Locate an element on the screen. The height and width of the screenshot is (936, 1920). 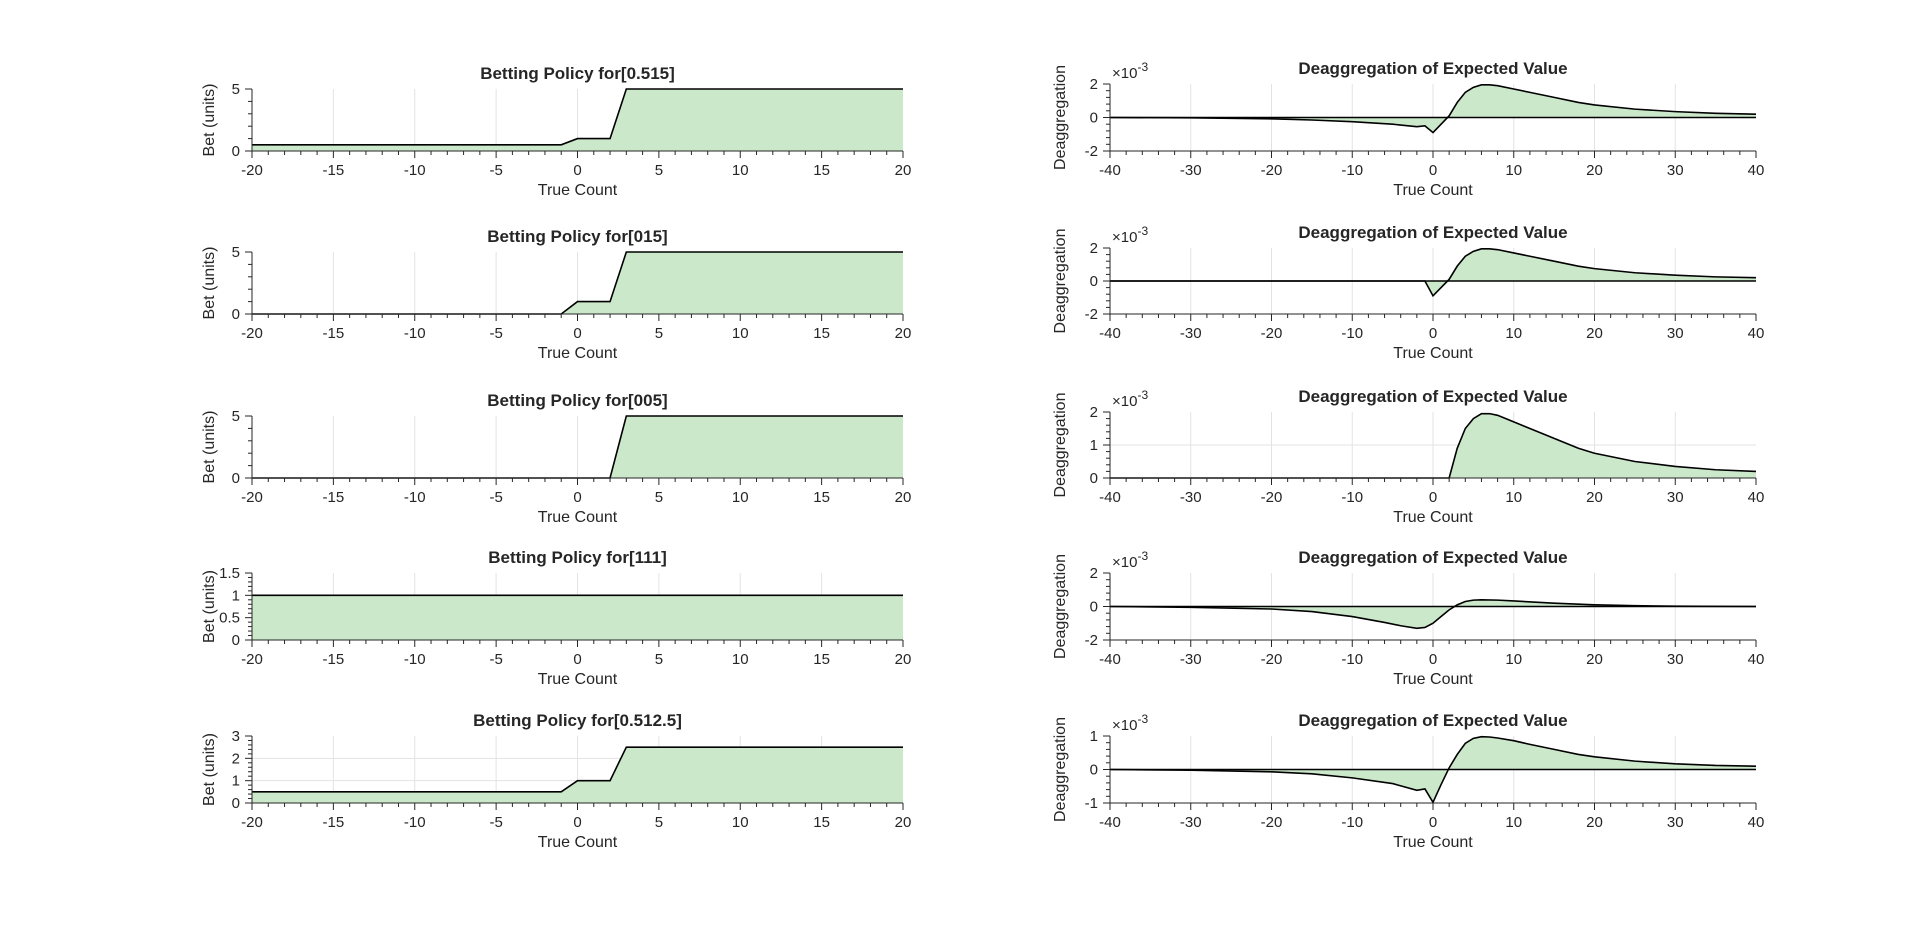
chart-title: Betting Policy for[0.515] is located at coordinates (577, 73).